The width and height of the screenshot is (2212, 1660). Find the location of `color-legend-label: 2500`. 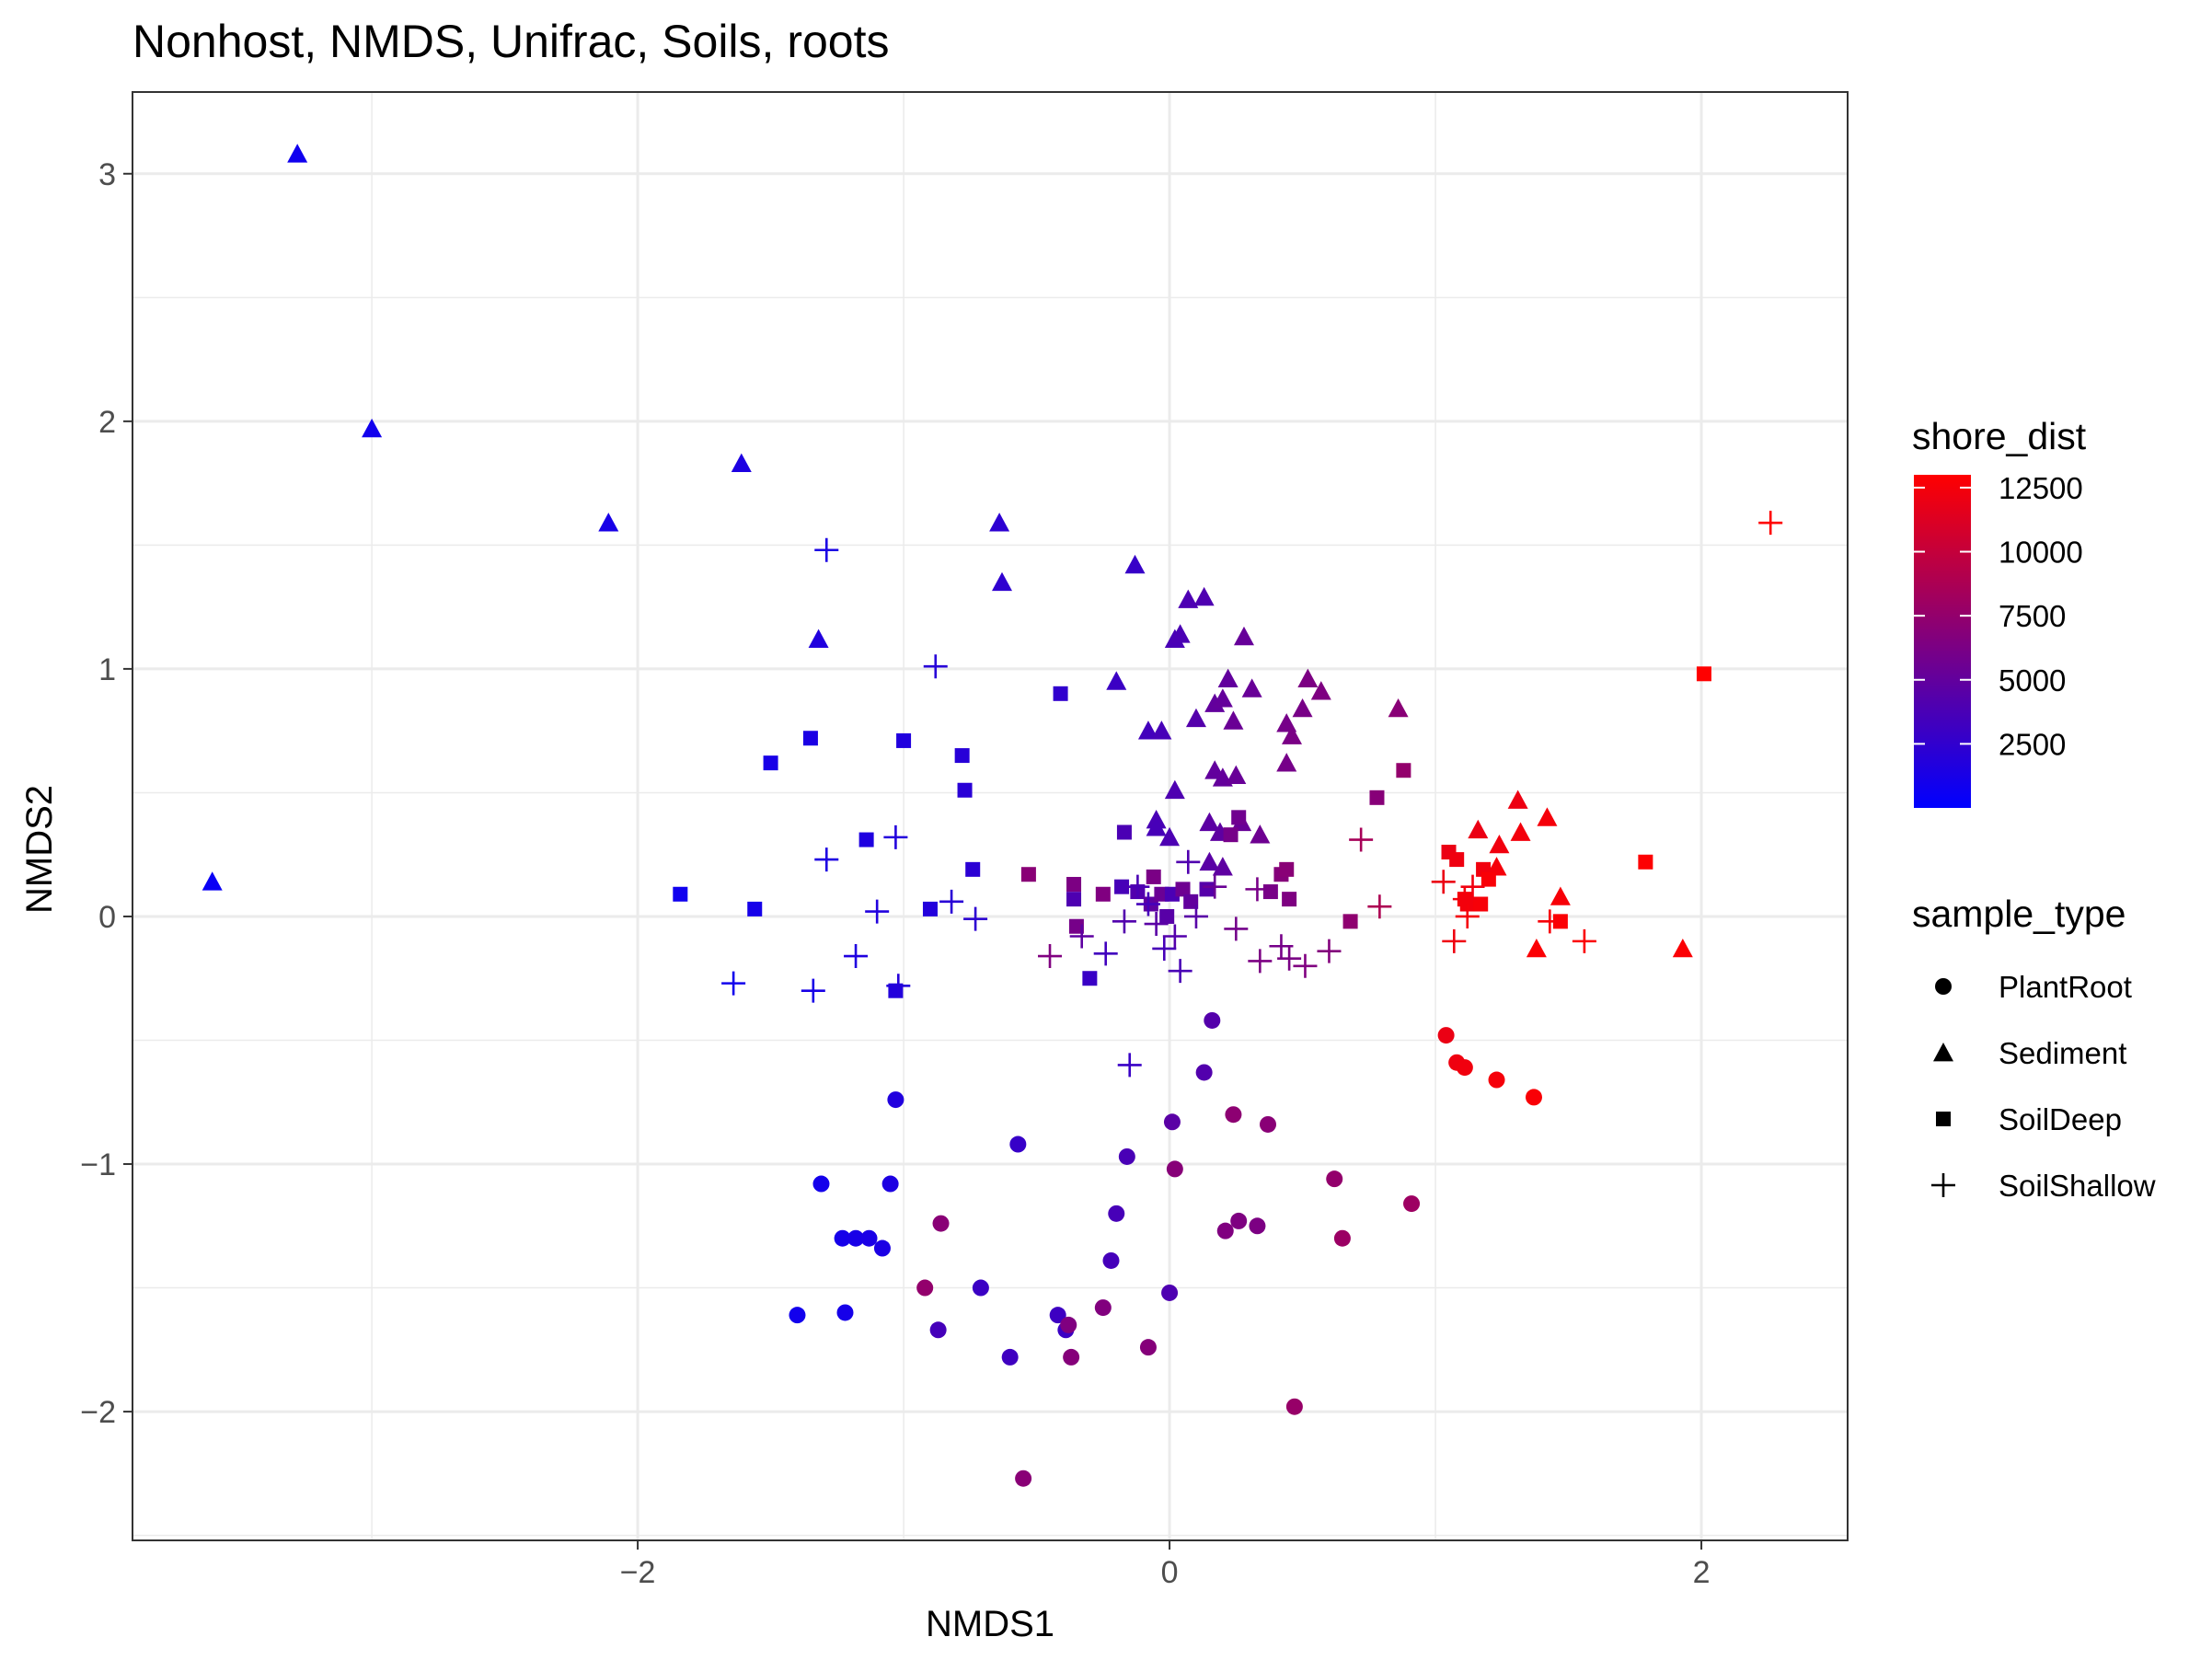

color-legend-label: 2500 is located at coordinates (2032, 744).